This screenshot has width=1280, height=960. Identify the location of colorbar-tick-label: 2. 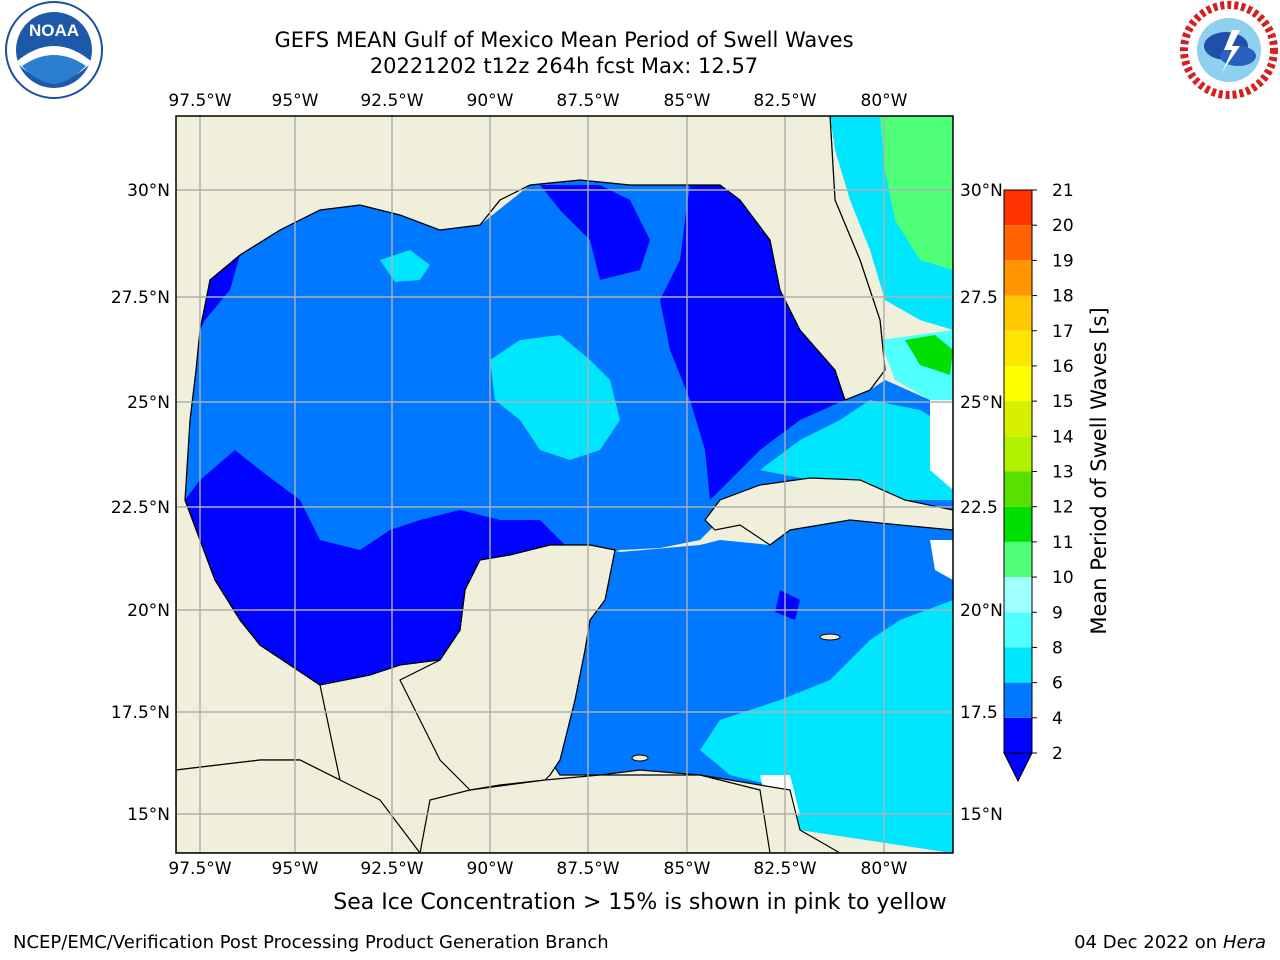
(1057, 754).